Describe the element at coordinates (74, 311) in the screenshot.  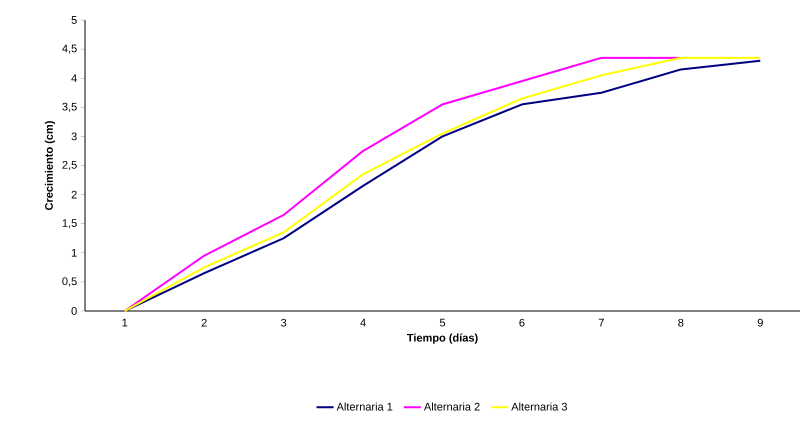
I see `y-tick-label: 0` at that location.